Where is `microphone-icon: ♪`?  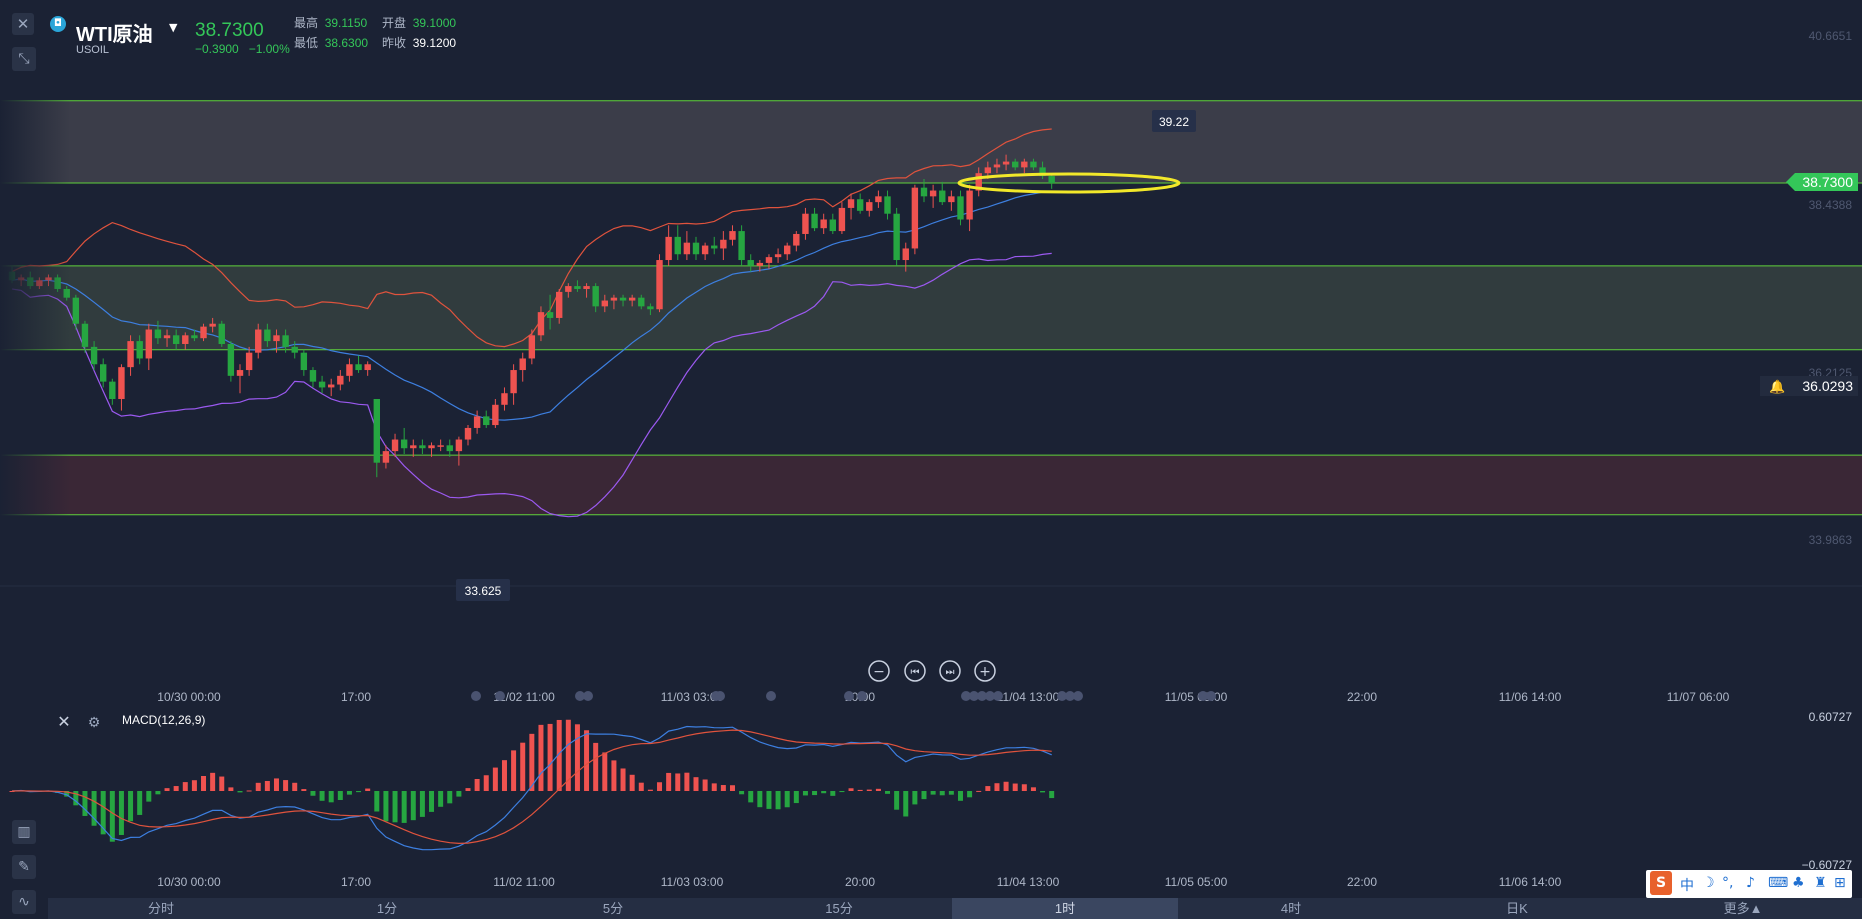
microphone-icon: ♪ is located at coordinates (1750, 883).